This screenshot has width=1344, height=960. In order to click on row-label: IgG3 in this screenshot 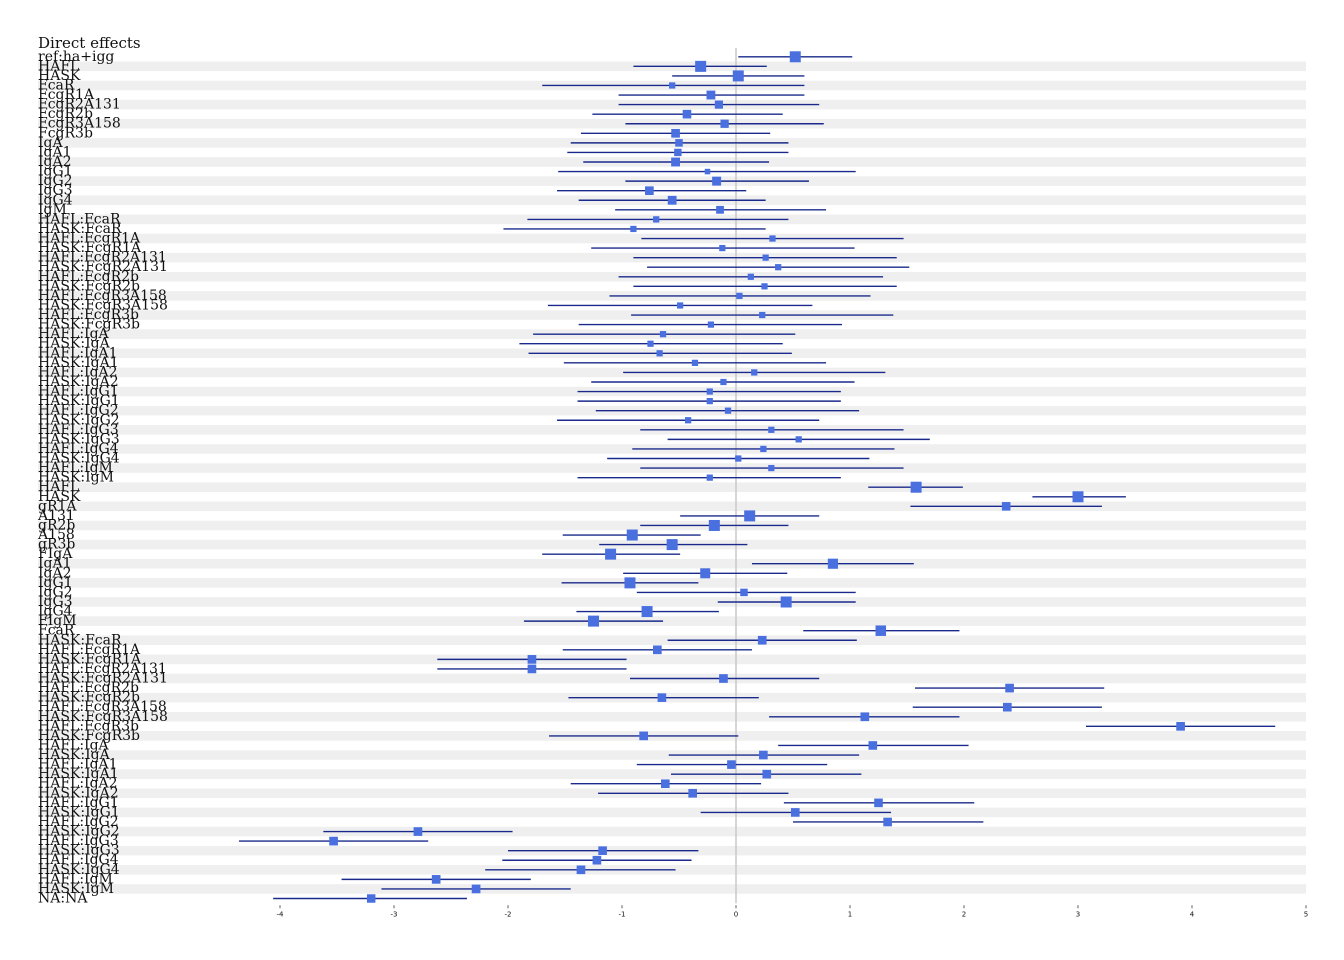, I will do `click(55, 191)`.